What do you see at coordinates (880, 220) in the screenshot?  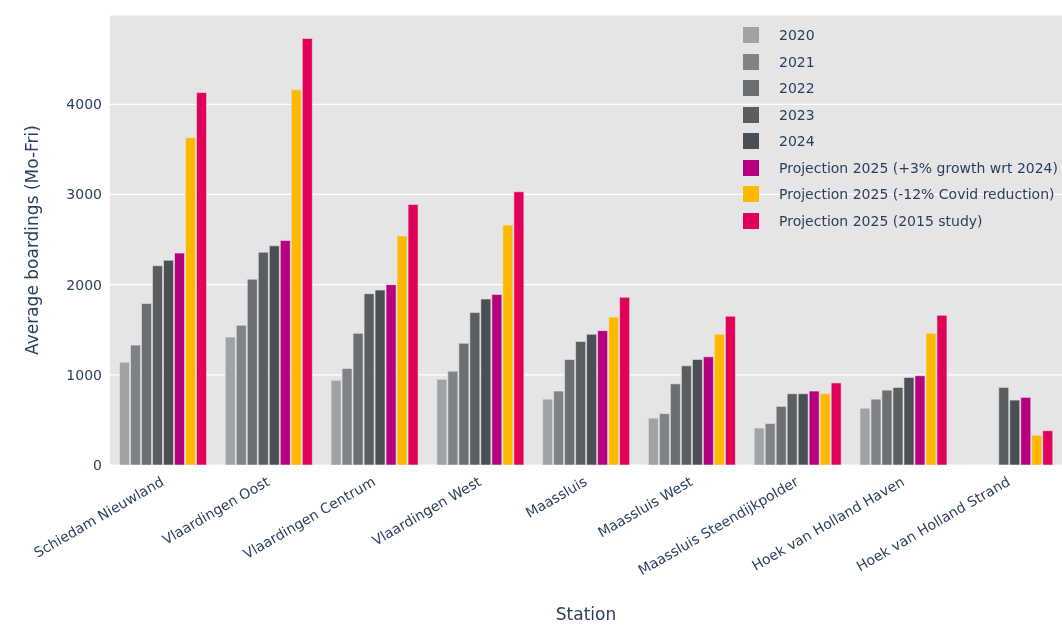 I see `legend-label: Projection 2025 (2015 study)` at bounding box center [880, 220].